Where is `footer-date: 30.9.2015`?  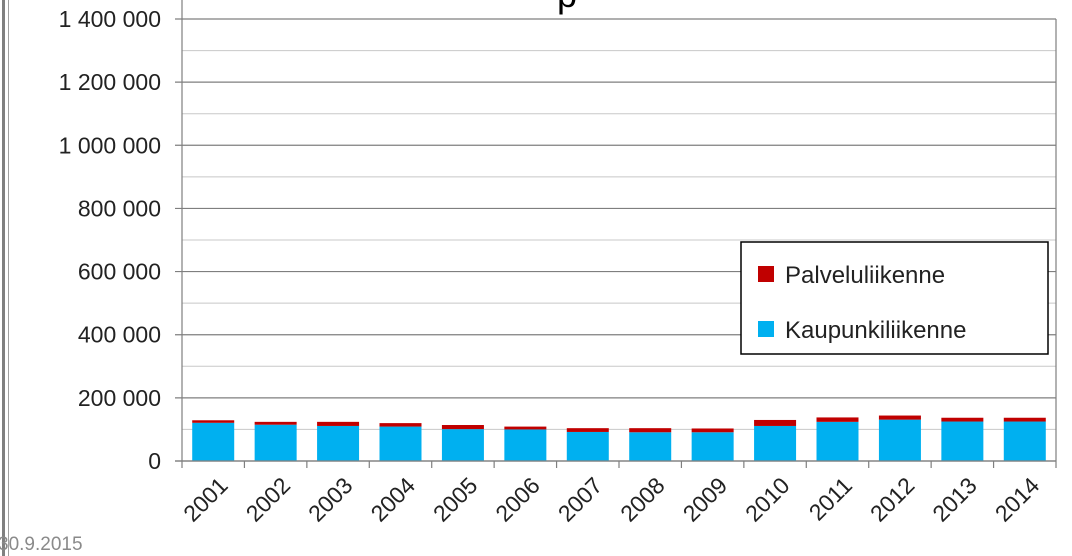 footer-date: 30.9.2015 is located at coordinates (41, 544).